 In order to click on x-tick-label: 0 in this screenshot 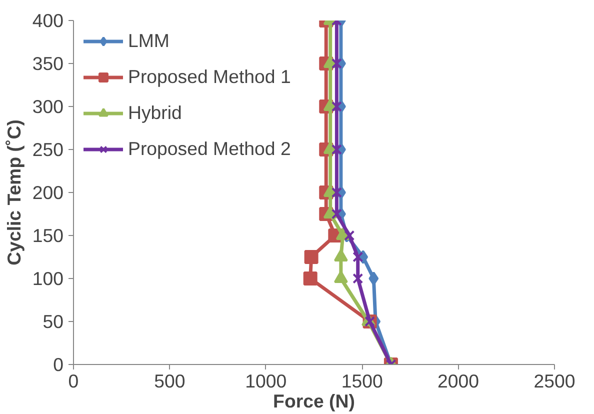, I will do `click(73, 381)`.